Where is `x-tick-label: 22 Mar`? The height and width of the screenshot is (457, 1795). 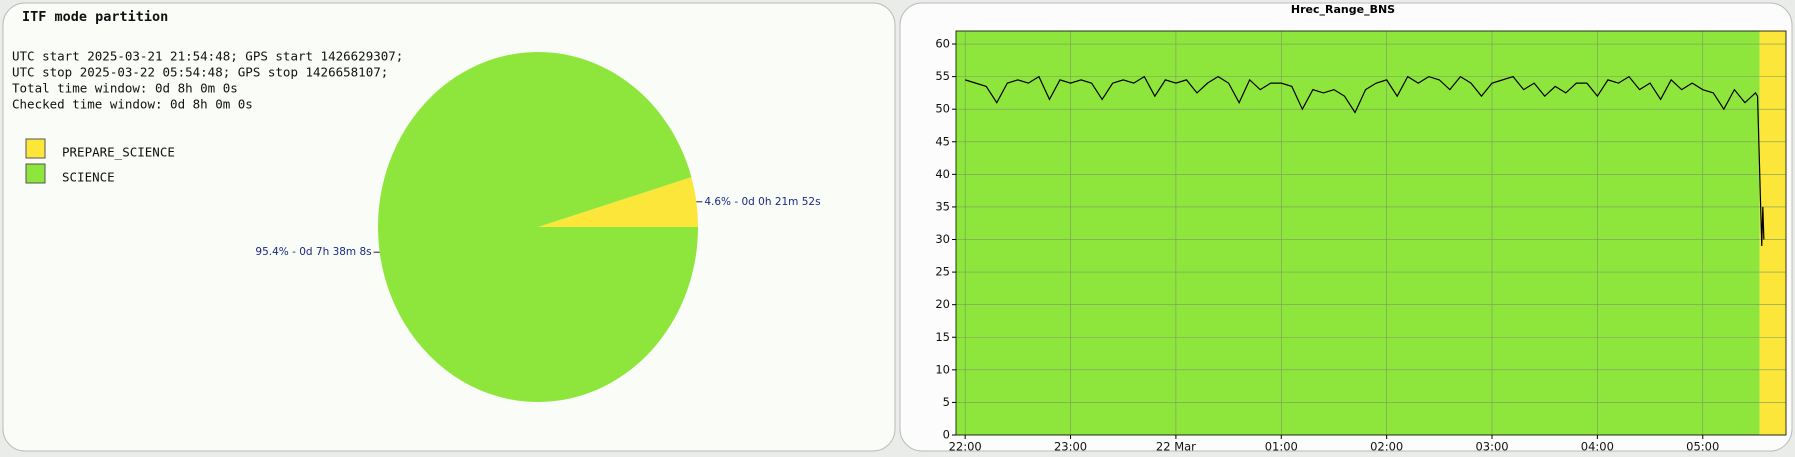
x-tick-label: 22 Mar is located at coordinates (1176, 447).